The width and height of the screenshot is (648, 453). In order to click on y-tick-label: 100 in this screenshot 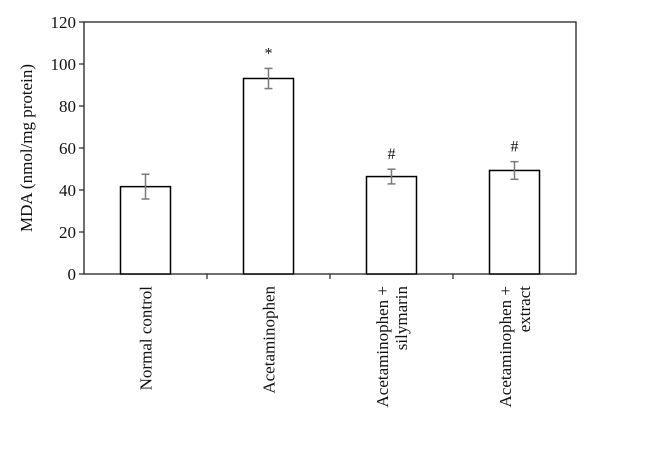, I will do `click(64, 64)`.